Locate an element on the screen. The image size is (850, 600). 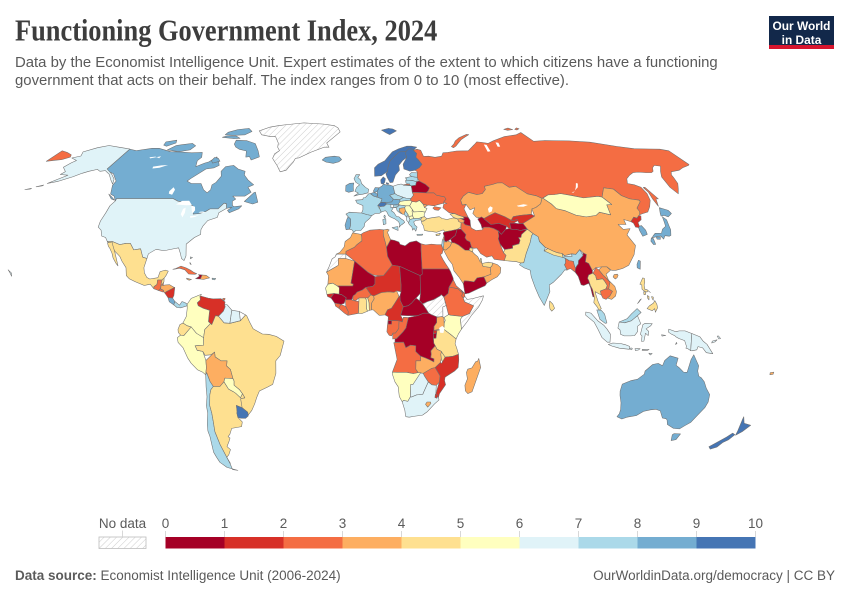
svg-text: 8 is located at coordinates (638, 523).